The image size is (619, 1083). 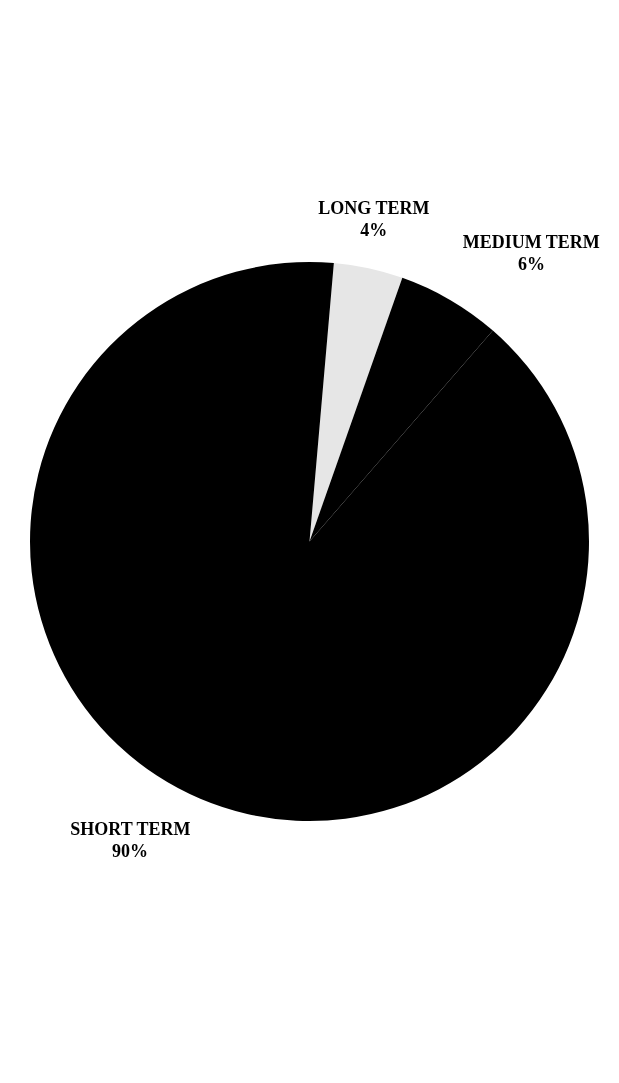 I want to click on slice-label: MEDIUM TERM, so click(x=531, y=241).